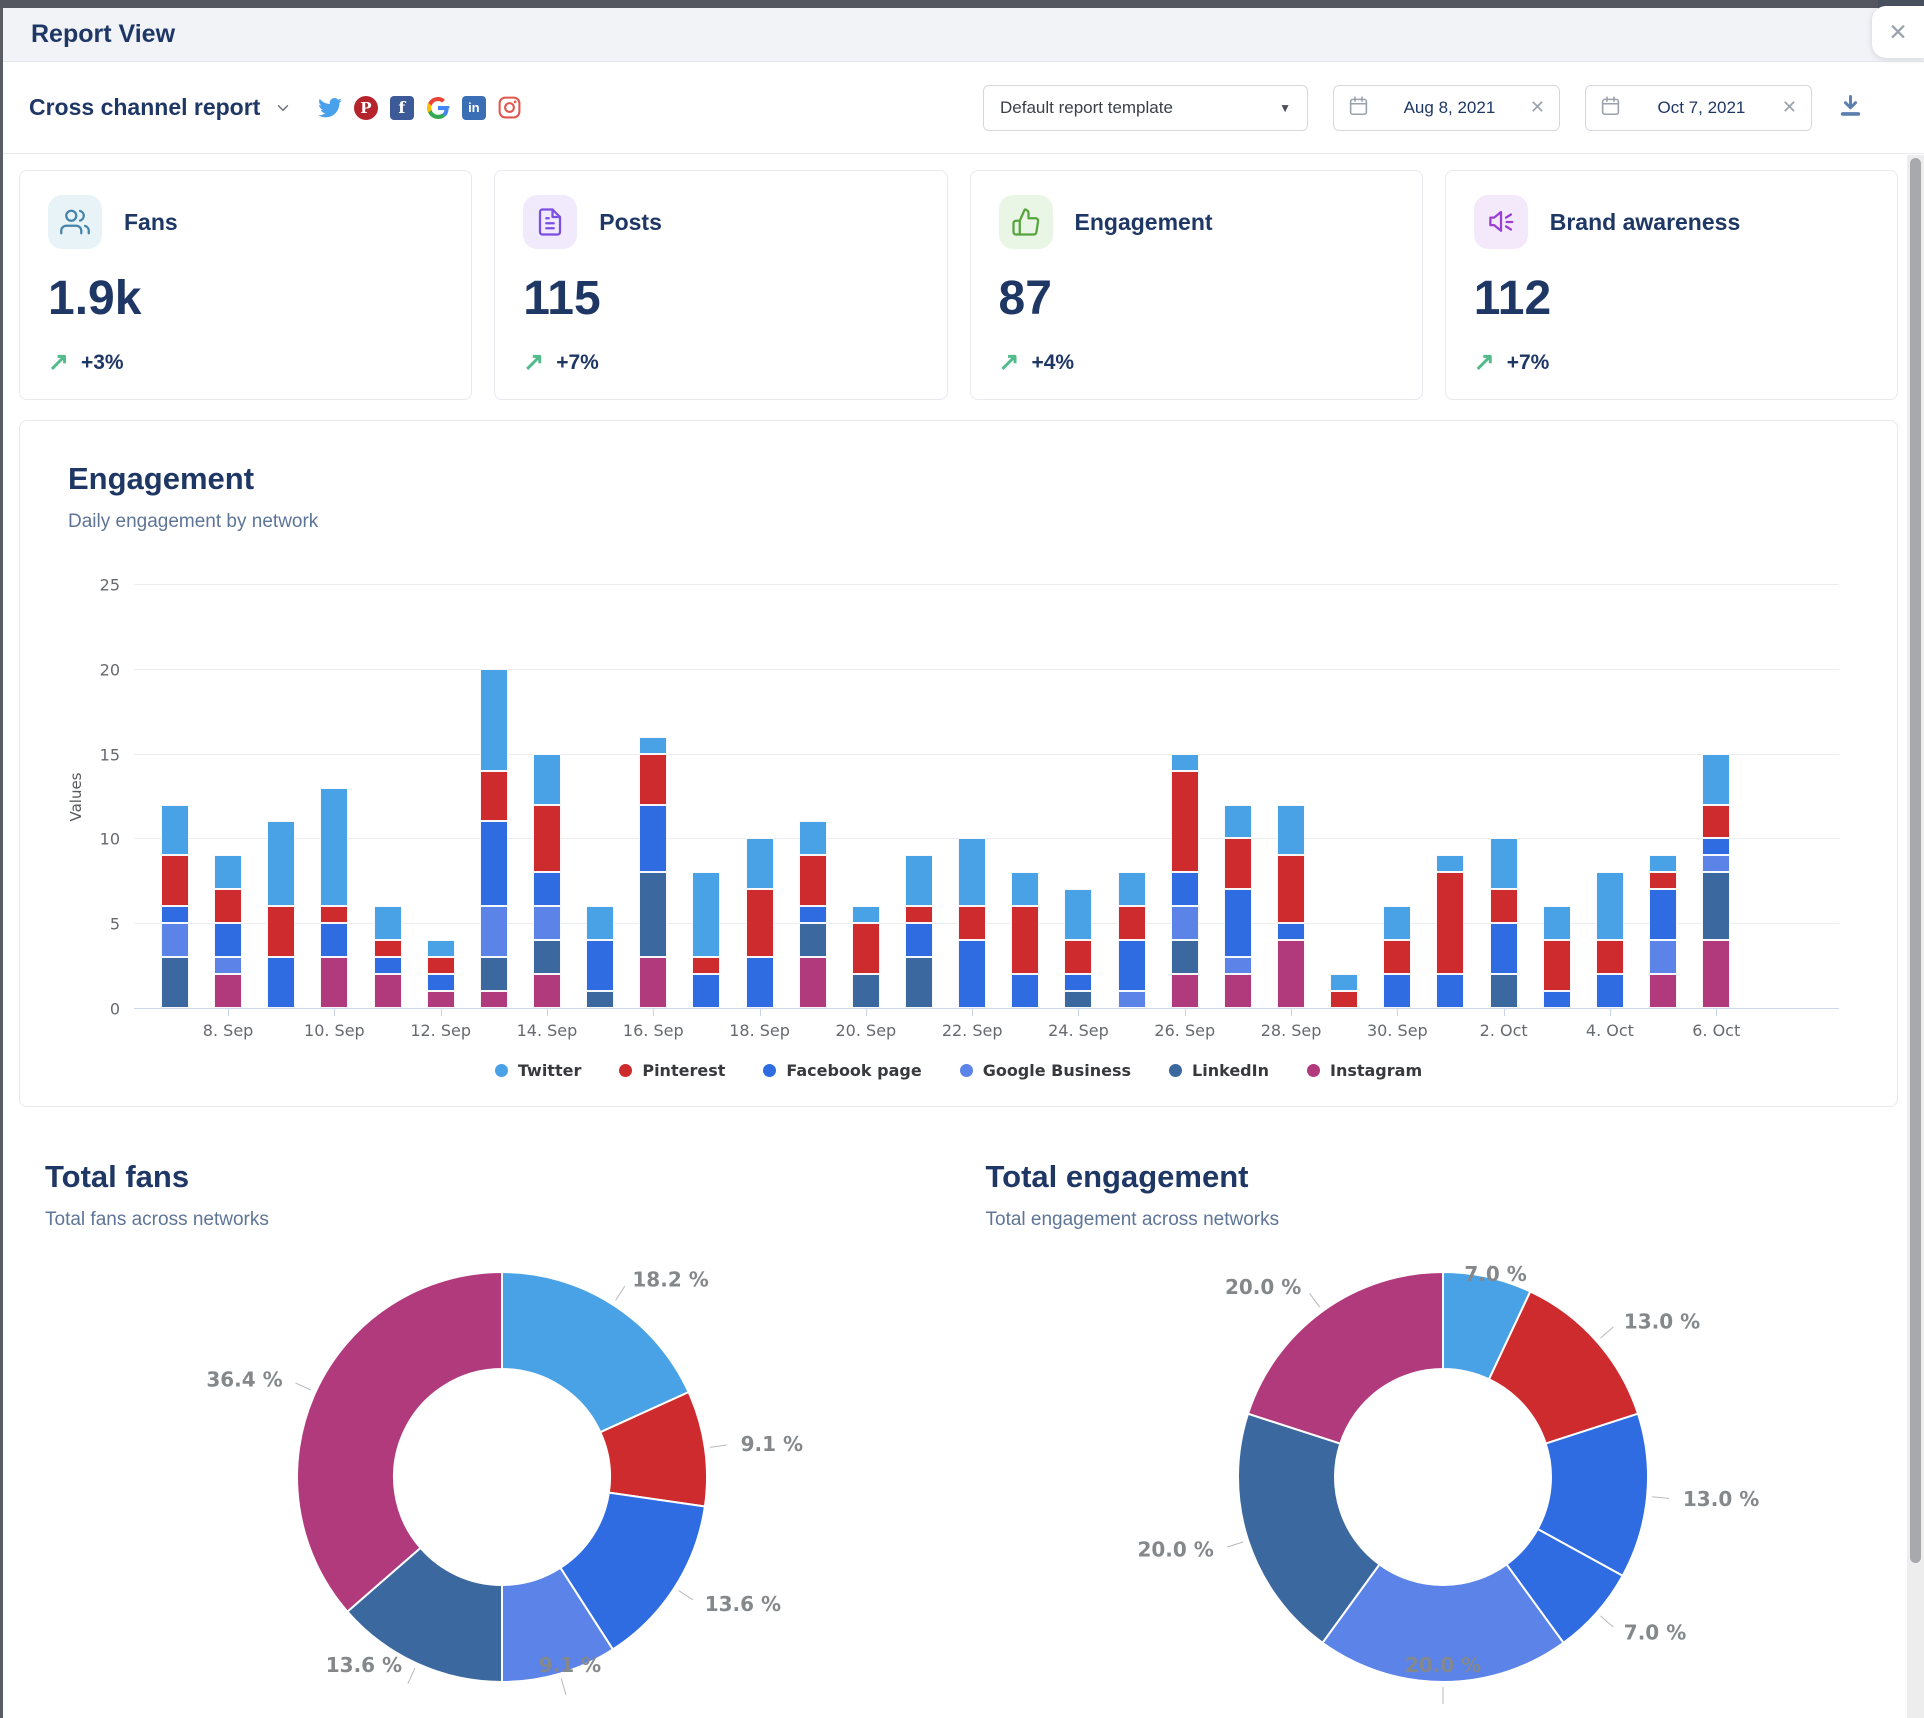  What do you see at coordinates (1045, 1070) in the screenshot?
I see `legend-item-google-business: Google Business` at bounding box center [1045, 1070].